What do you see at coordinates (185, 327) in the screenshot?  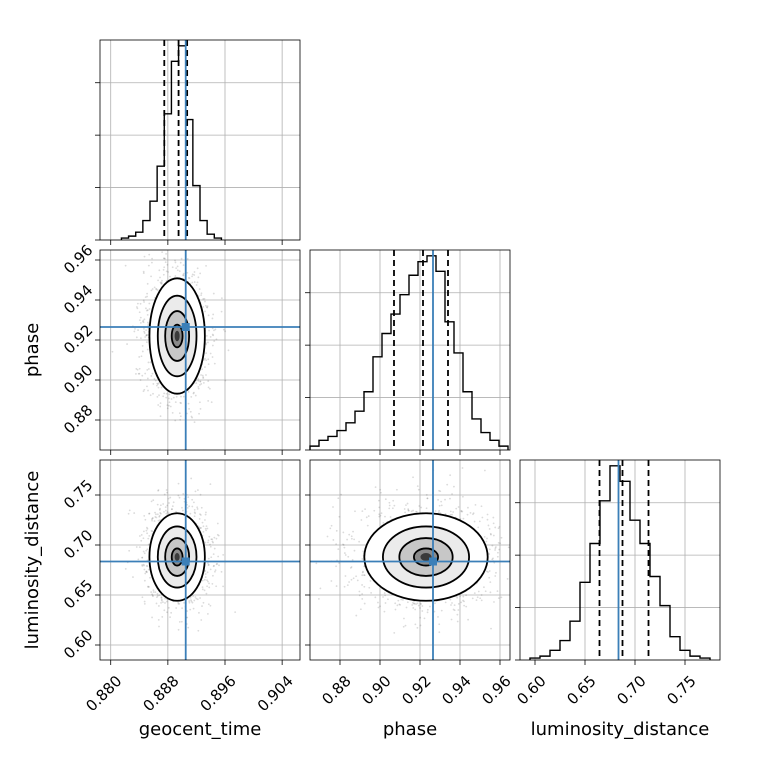 I see `truth-marker` at bounding box center [185, 327].